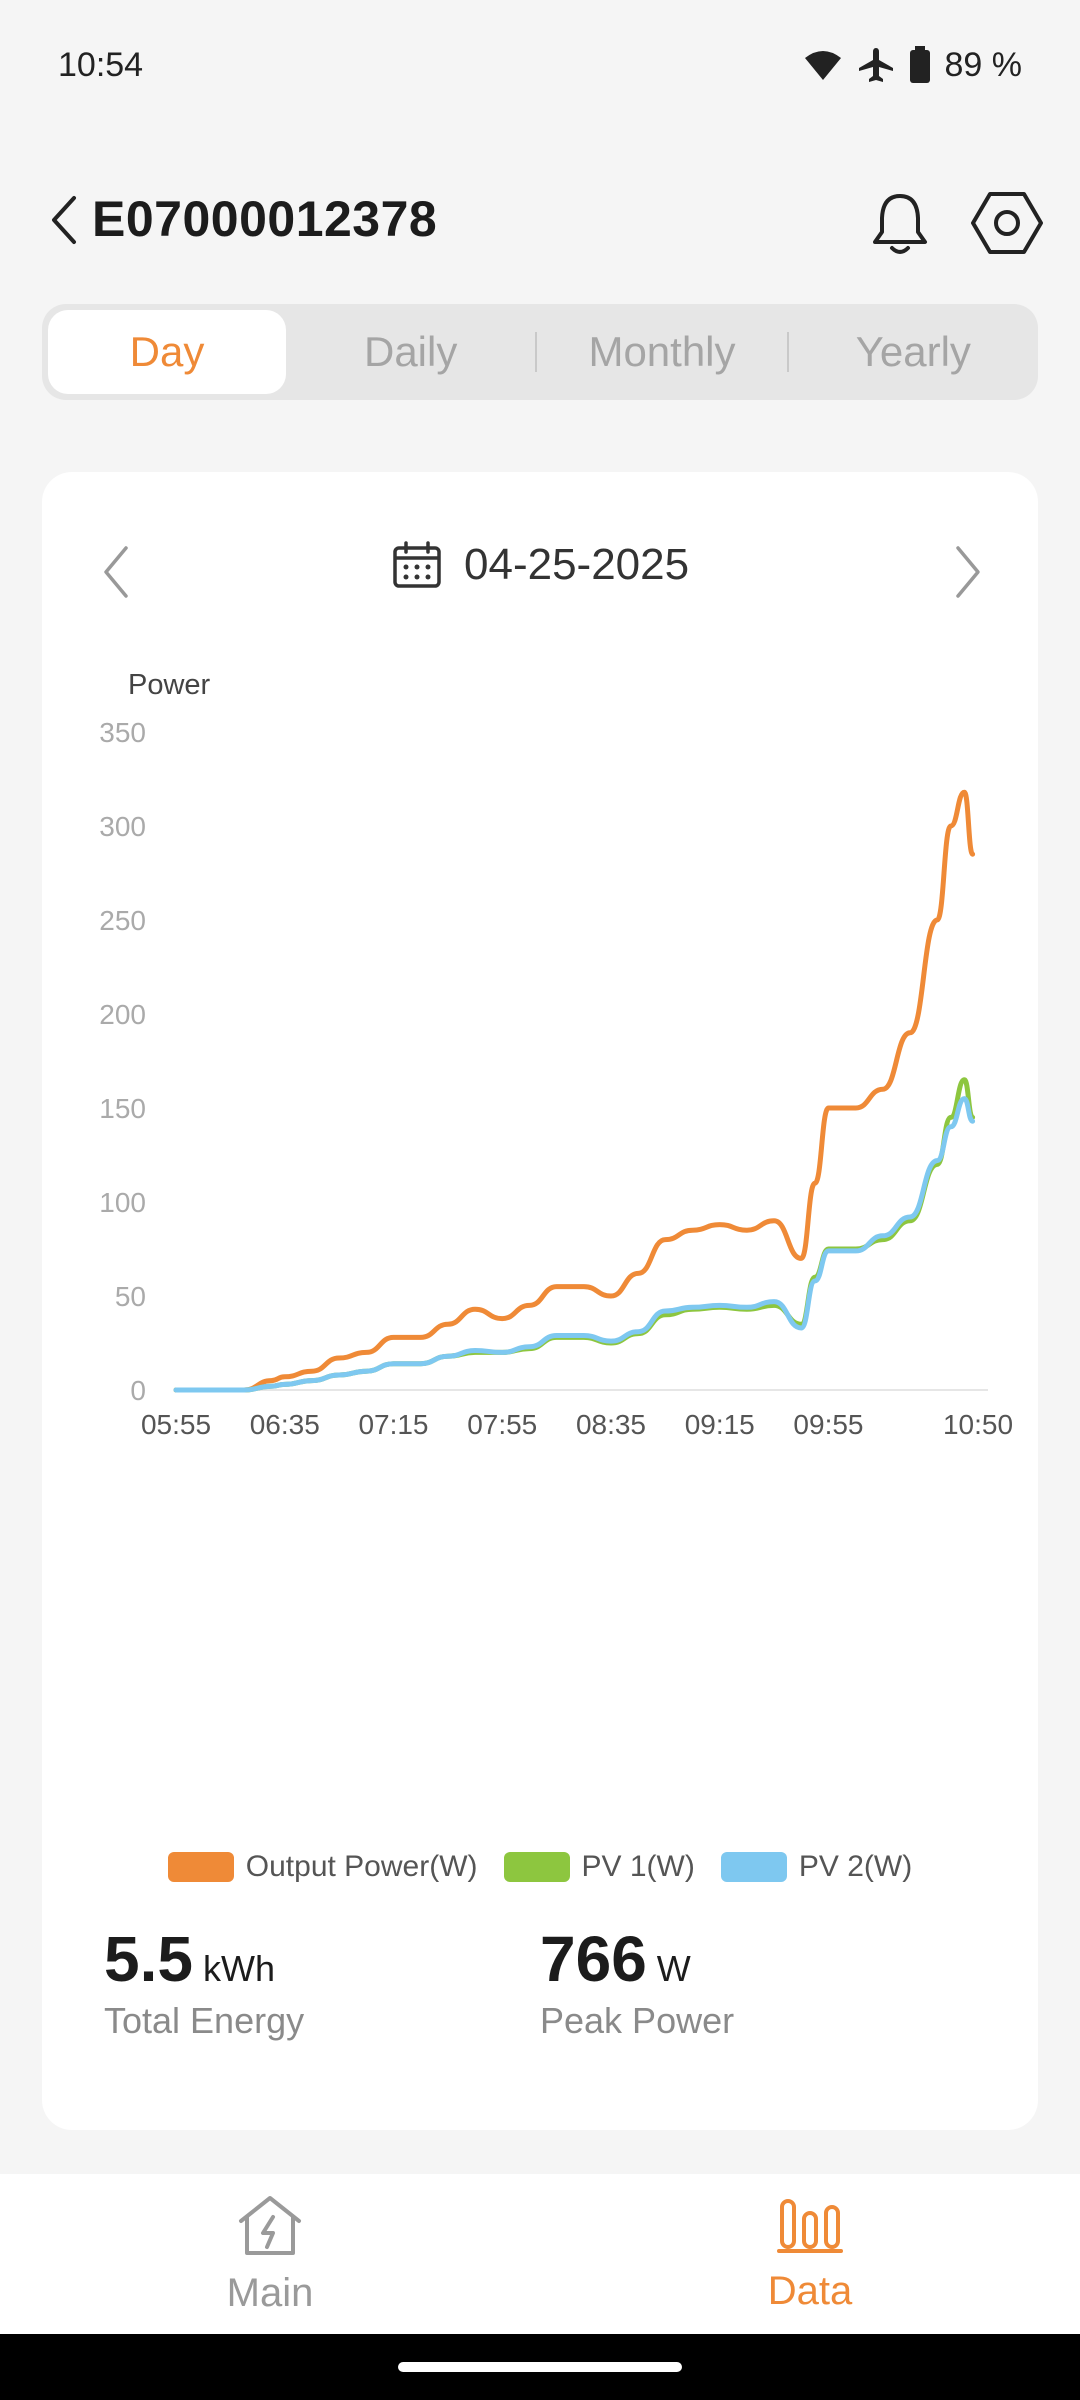 This screenshot has width=1080, height=2400. I want to click on home-energy-icon, so click(270, 2225).